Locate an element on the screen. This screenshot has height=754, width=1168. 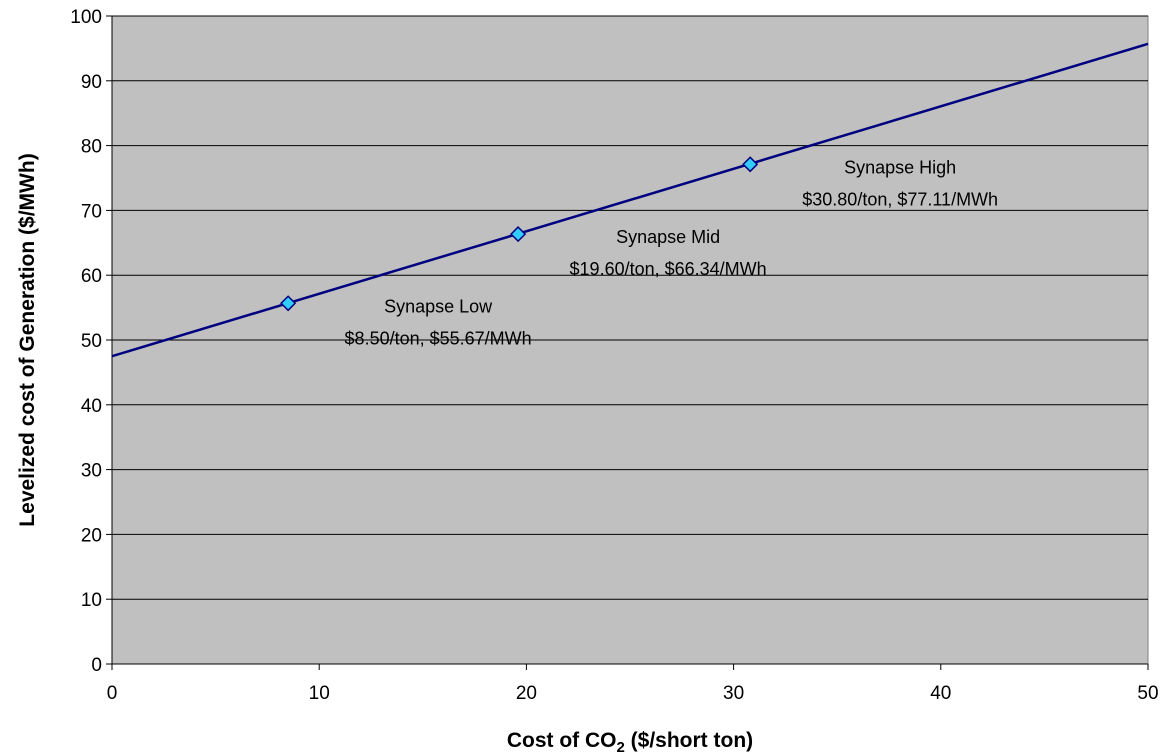
point-annotation-name: Synapse High is located at coordinates (900, 167).